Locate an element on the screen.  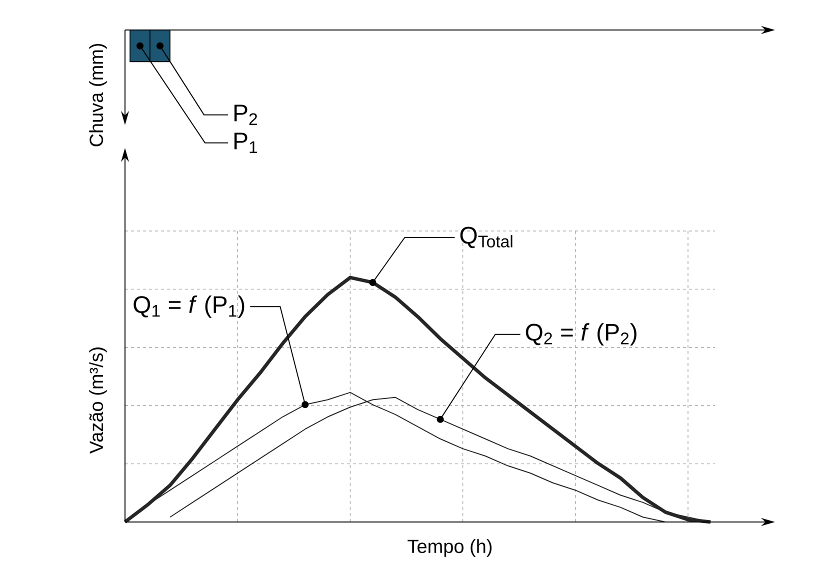
text: P$_{1}$ is located at coordinates (246, 142).